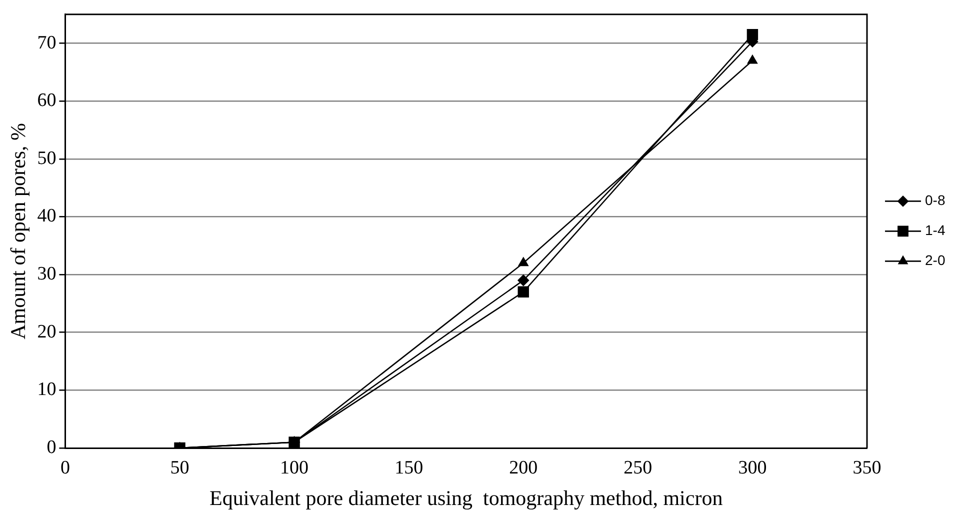  Describe the element at coordinates (294, 467) in the screenshot. I see `x-tick-label: 100` at that location.